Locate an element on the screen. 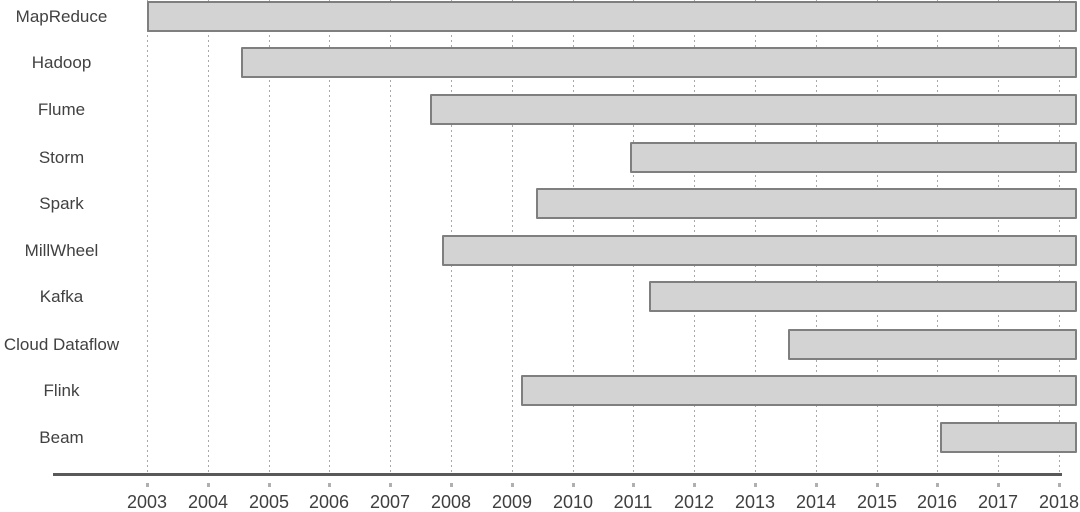 Image resolution: width=1080 pixels, height=512 pixels. row-label-flume: Flume is located at coordinates (61, 109).